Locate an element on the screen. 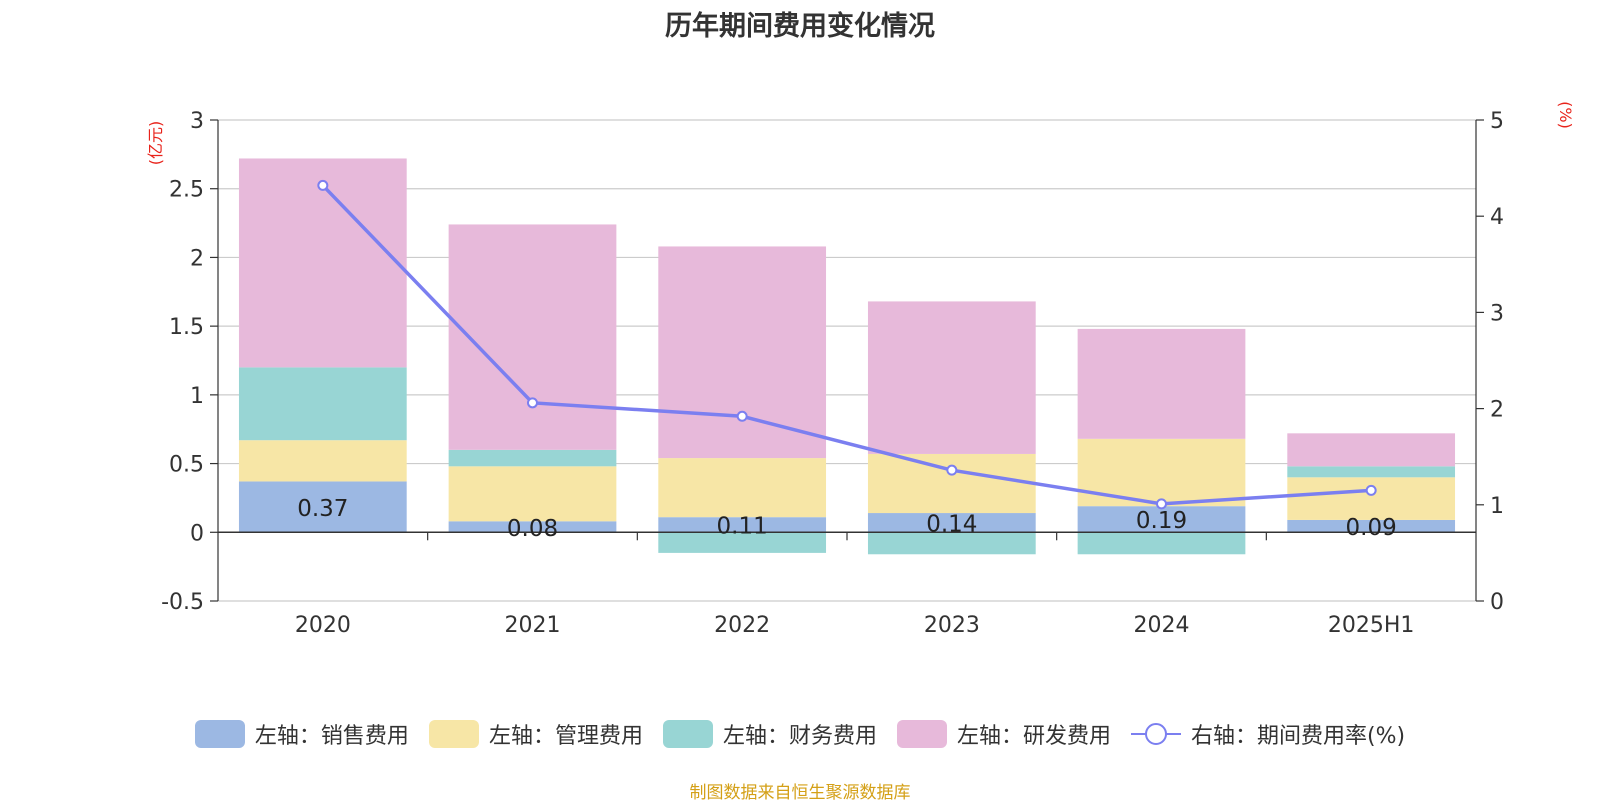  legend-item-sales: 左轴：销售费用 is located at coordinates (301, 734).